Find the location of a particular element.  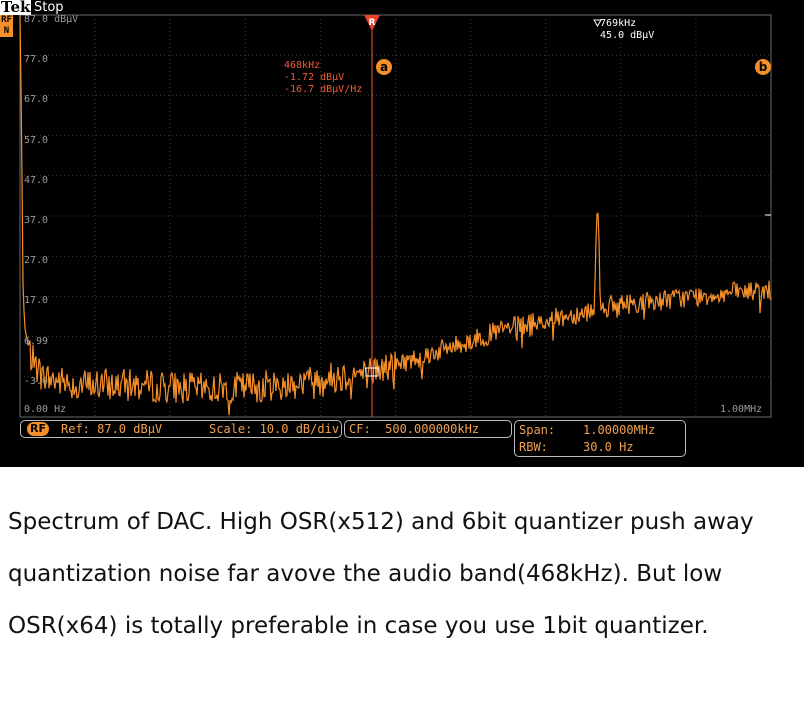

peak-marker-icon is located at coordinates (597, 23).